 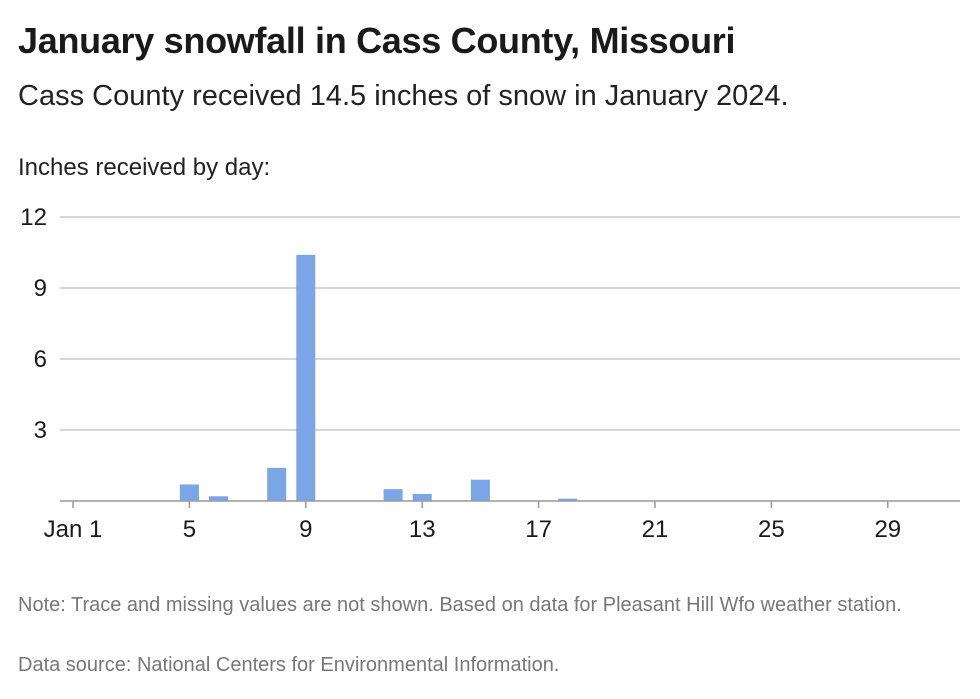 I want to click on x-tick-label: Jan 1, so click(x=73, y=529).